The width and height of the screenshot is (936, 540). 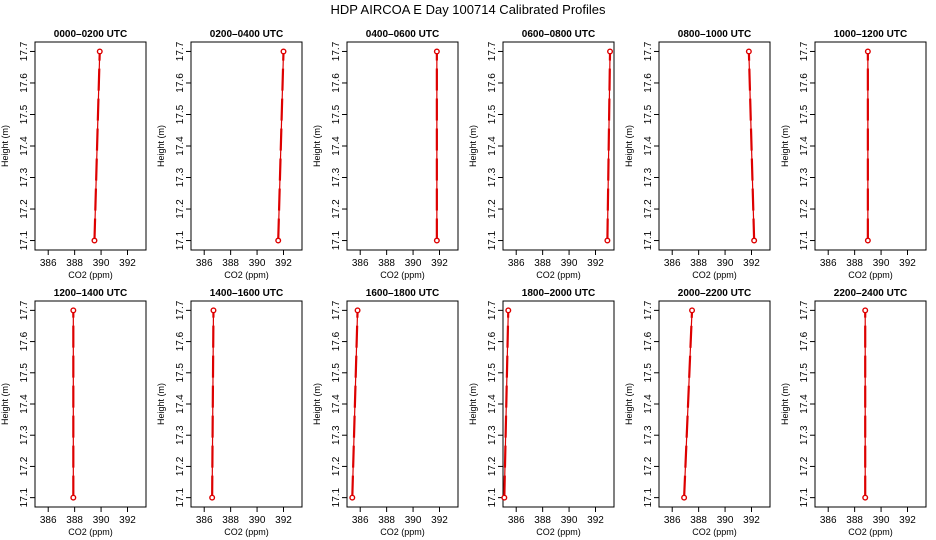 I want to click on panel-title: 0800–1000 UTC, so click(x=714, y=34).